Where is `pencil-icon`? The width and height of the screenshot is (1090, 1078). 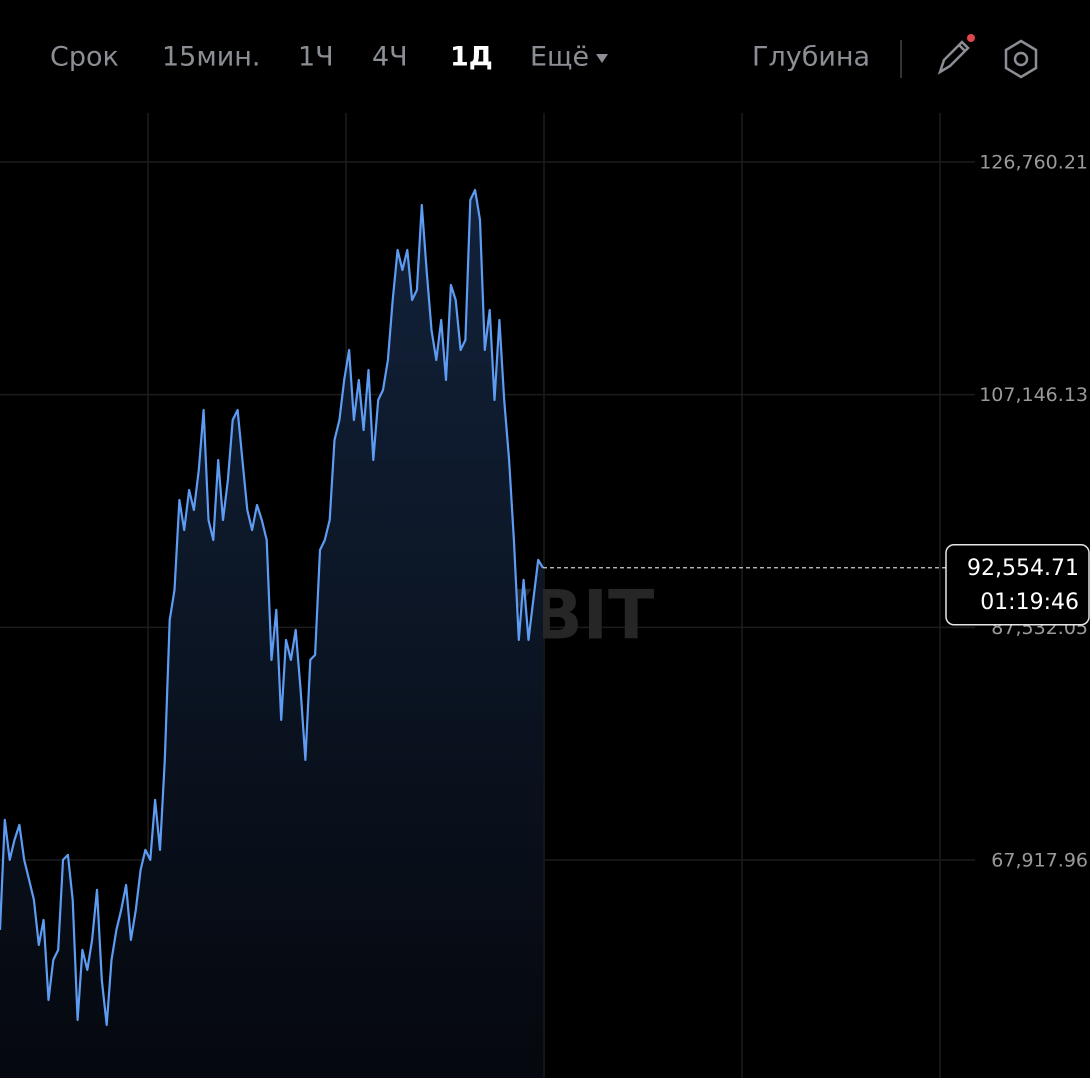
pencil-icon is located at coordinates (953, 57).